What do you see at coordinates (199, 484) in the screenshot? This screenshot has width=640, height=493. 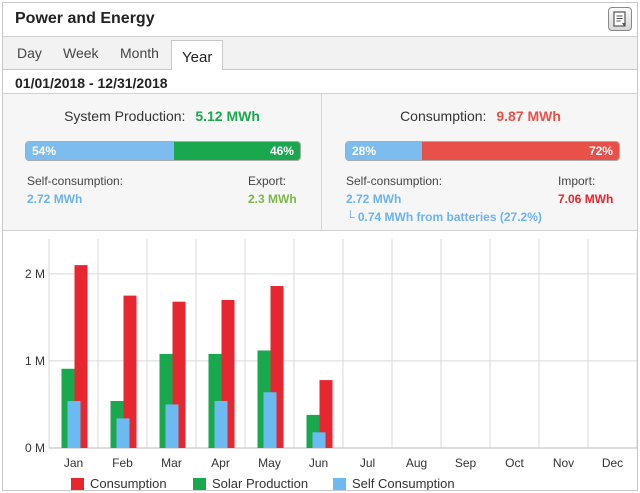 I see `legend-solar-swatch` at bounding box center [199, 484].